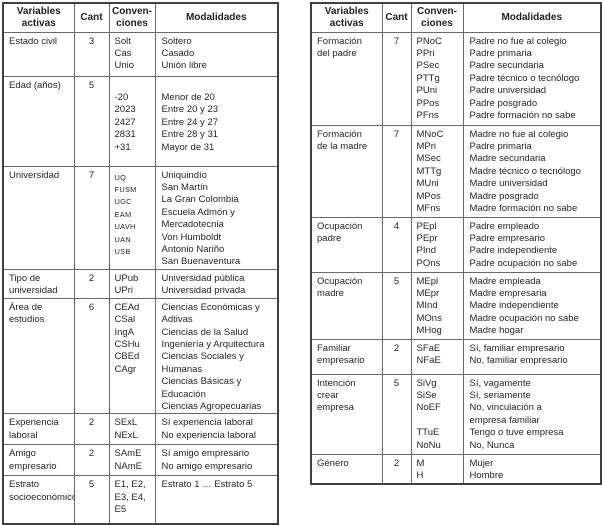  I want to click on variable-name-cell: Ocupación madre, so click(346, 305).